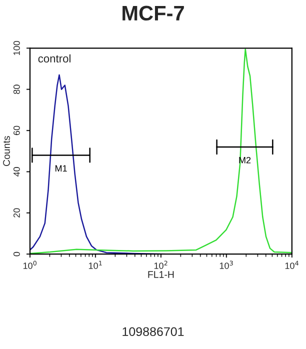  Describe the element at coordinates (6, 151) in the screenshot. I see `y-axis-title: Counts` at that location.